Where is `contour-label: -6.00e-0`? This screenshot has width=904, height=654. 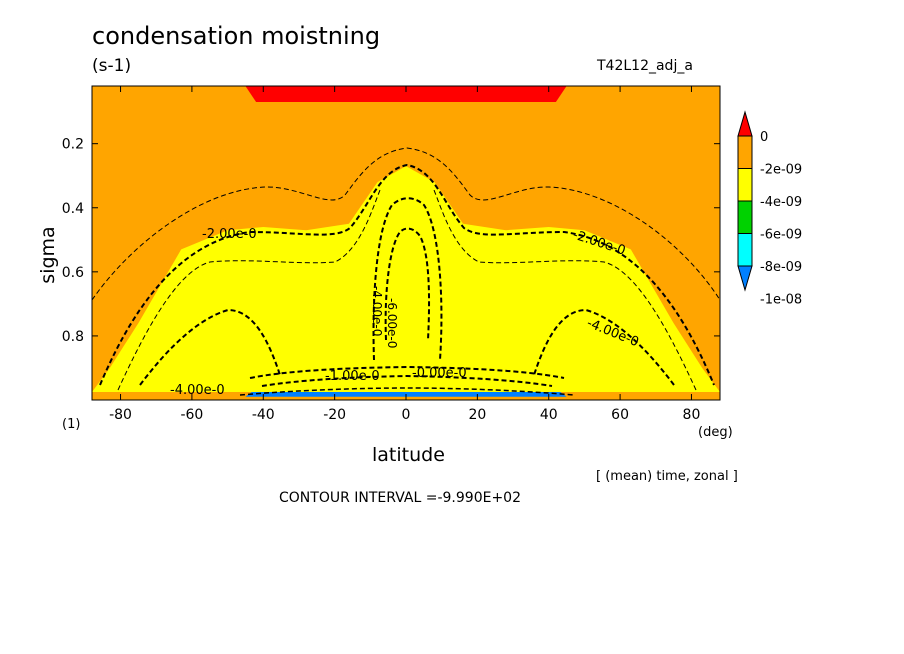 contour-label: -6.00e-0 is located at coordinates (392, 323).